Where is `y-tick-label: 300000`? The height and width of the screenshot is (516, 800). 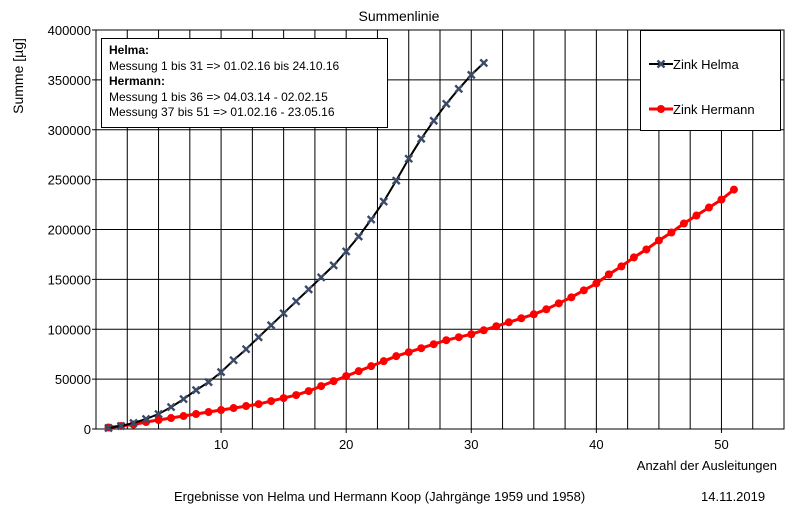
y-tick-label: 300000 is located at coordinates (69, 130).